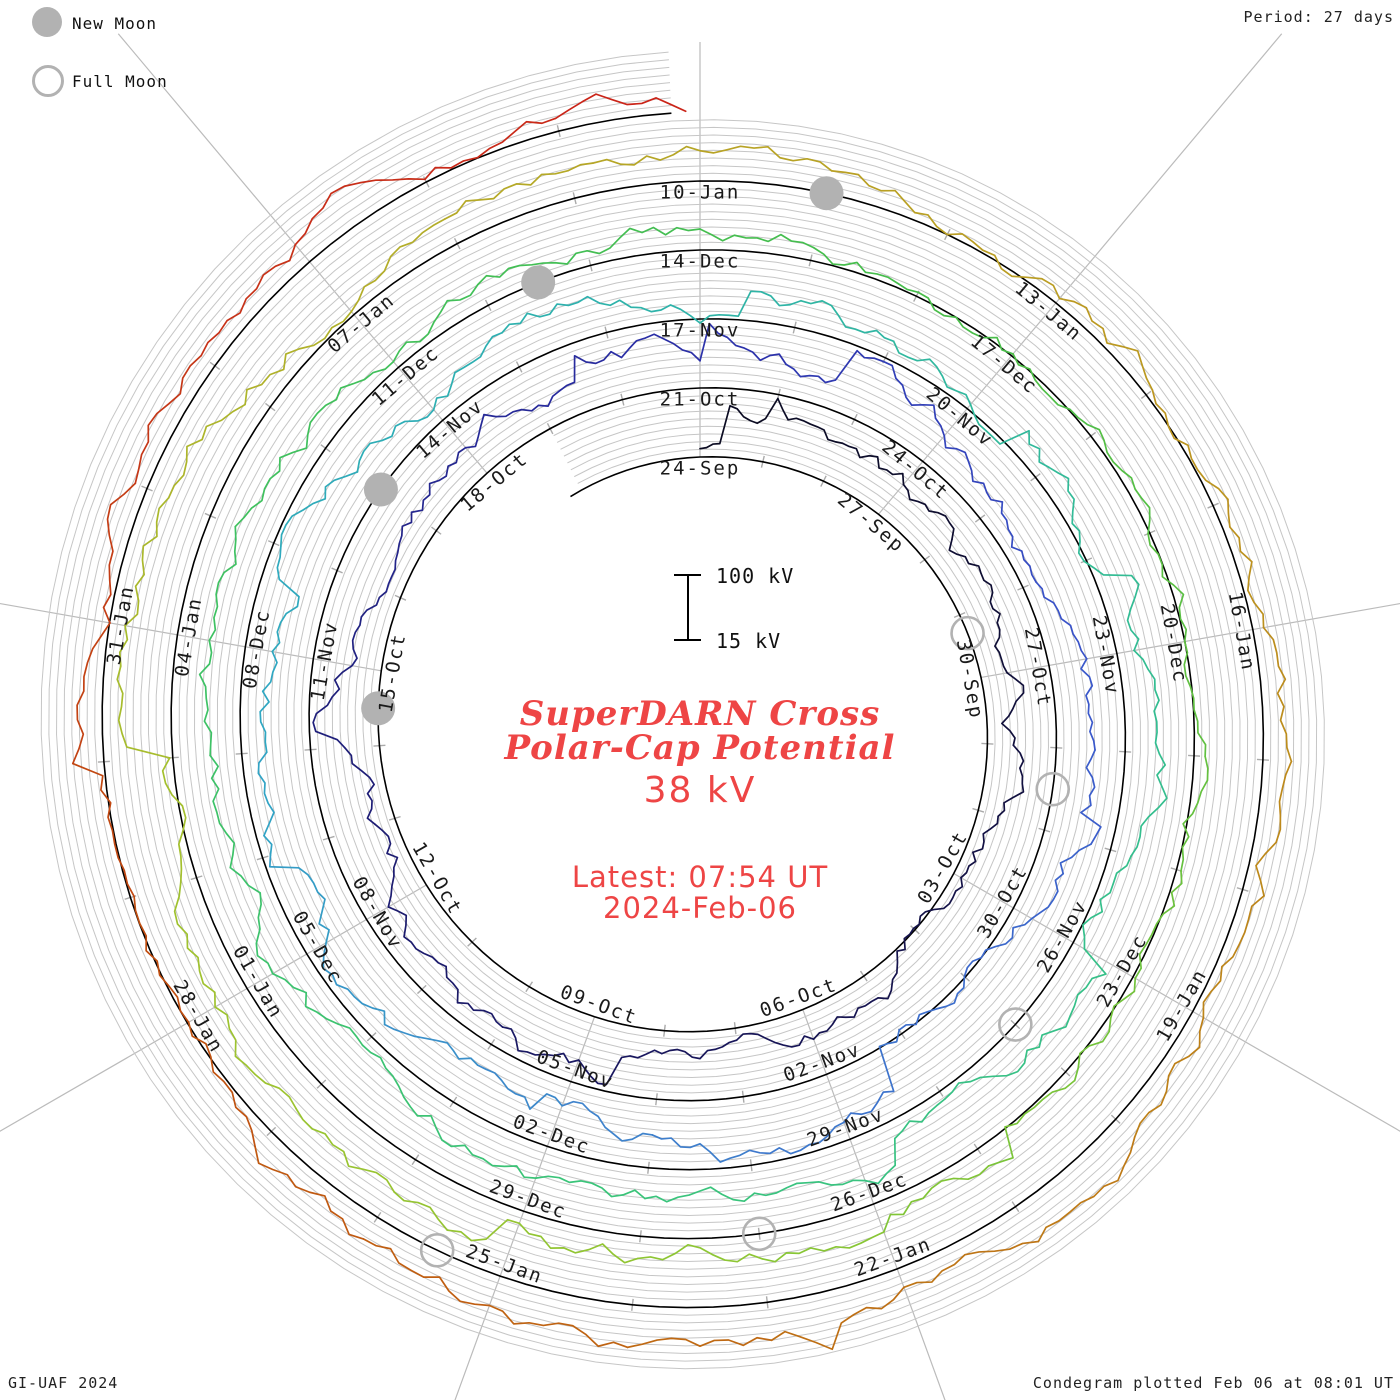 This screenshot has height=1400, width=1400. Describe the element at coordinates (197, 1016) in the screenshot. I see `date-label: 28-Jan` at that location.